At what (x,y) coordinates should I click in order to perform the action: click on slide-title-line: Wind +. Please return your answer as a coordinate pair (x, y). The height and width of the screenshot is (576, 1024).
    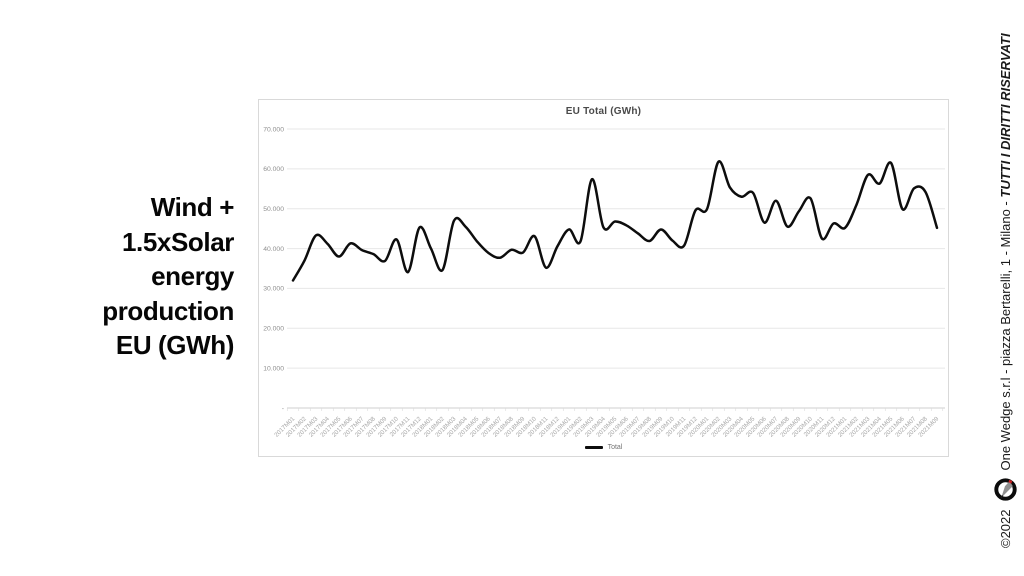
    Looking at the image, I should click on (192, 207).